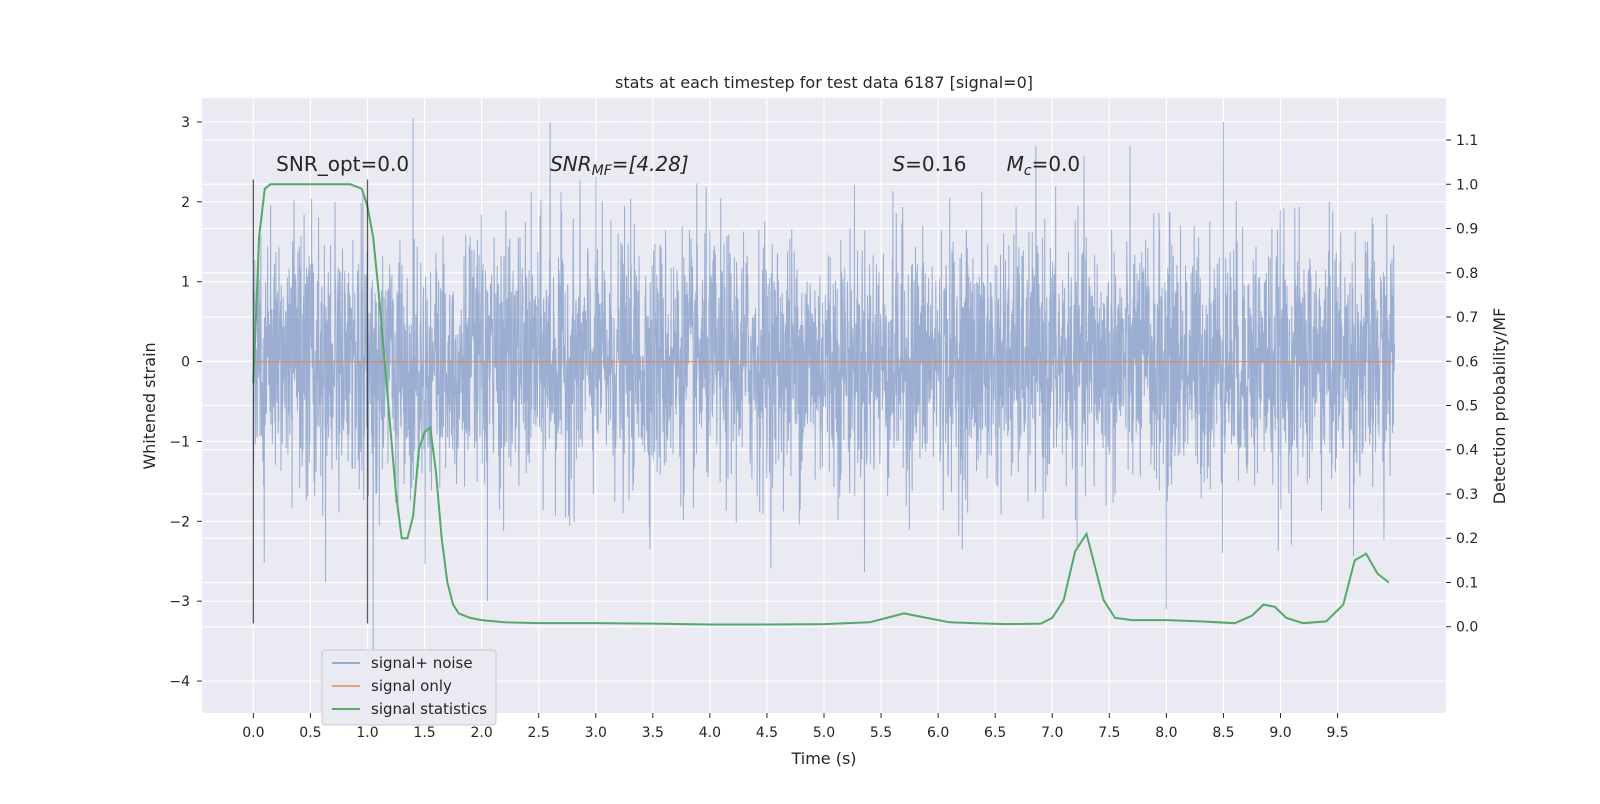 Image resolution: width=1600 pixels, height=804 pixels. I want to click on vline-layer, so click(310, 401).